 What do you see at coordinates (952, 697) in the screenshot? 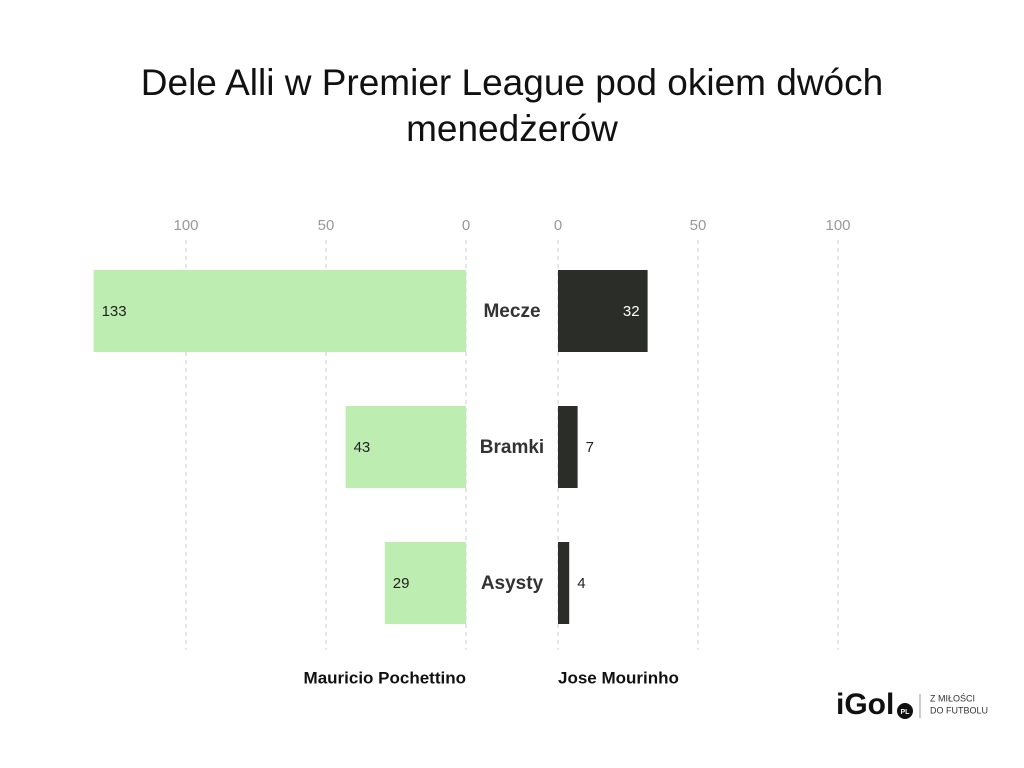
I see `tagline: Z MIŁOŚCI` at bounding box center [952, 697].